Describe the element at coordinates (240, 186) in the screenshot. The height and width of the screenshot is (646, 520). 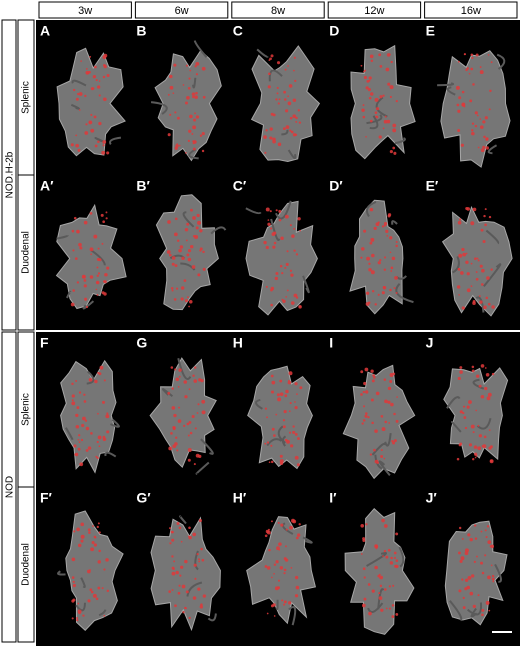
I see `panel-letter: C′` at that location.